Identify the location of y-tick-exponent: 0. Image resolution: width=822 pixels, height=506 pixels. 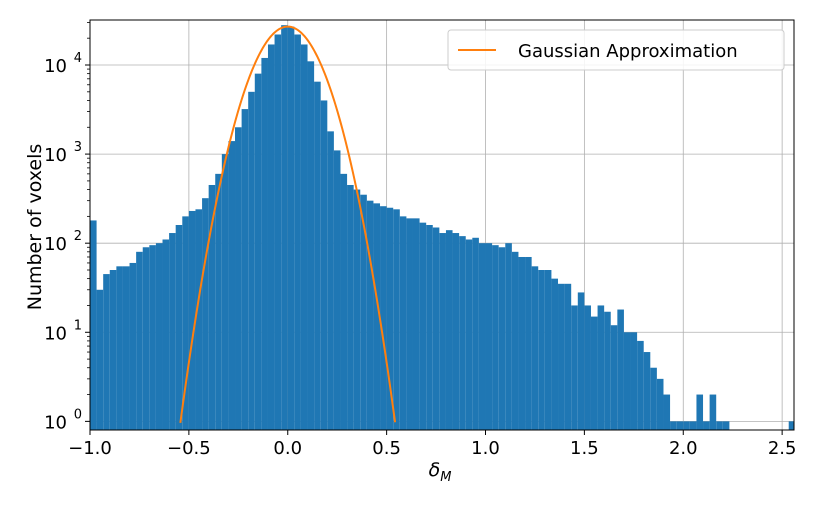
(78, 414).